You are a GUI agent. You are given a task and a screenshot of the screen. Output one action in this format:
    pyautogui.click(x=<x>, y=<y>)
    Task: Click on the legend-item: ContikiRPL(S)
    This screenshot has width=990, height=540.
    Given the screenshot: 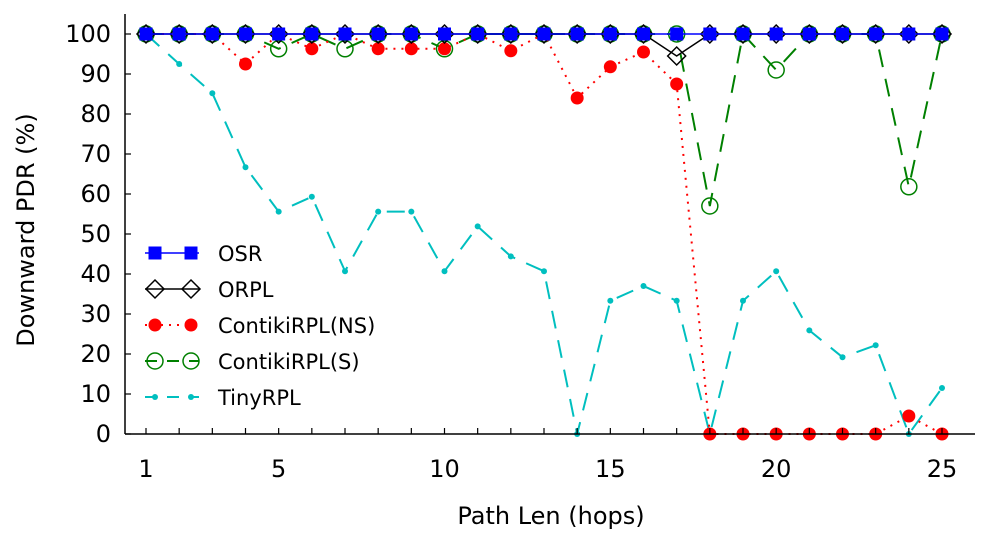 What is the action you would take?
    pyautogui.click(x=252, y=362)
    